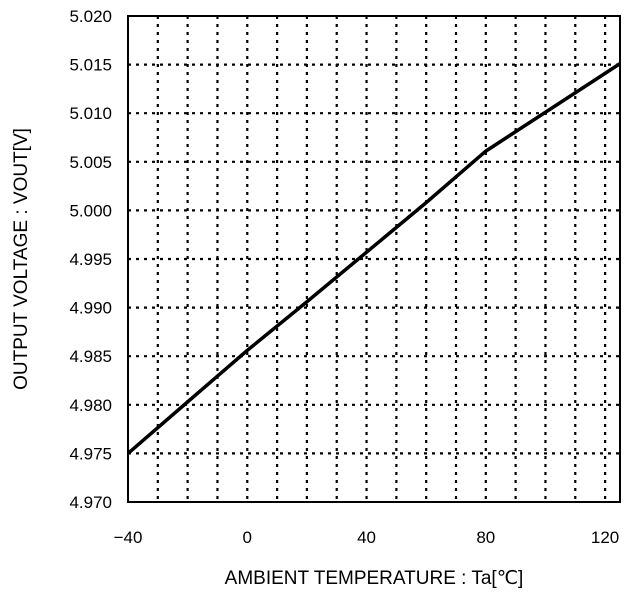 This screenshot has height=593, width=626. What do you see at coordinates (90, 16) in the screenshot?
I see `y-tick-label: 5.020` at bounding box center [90, 16].